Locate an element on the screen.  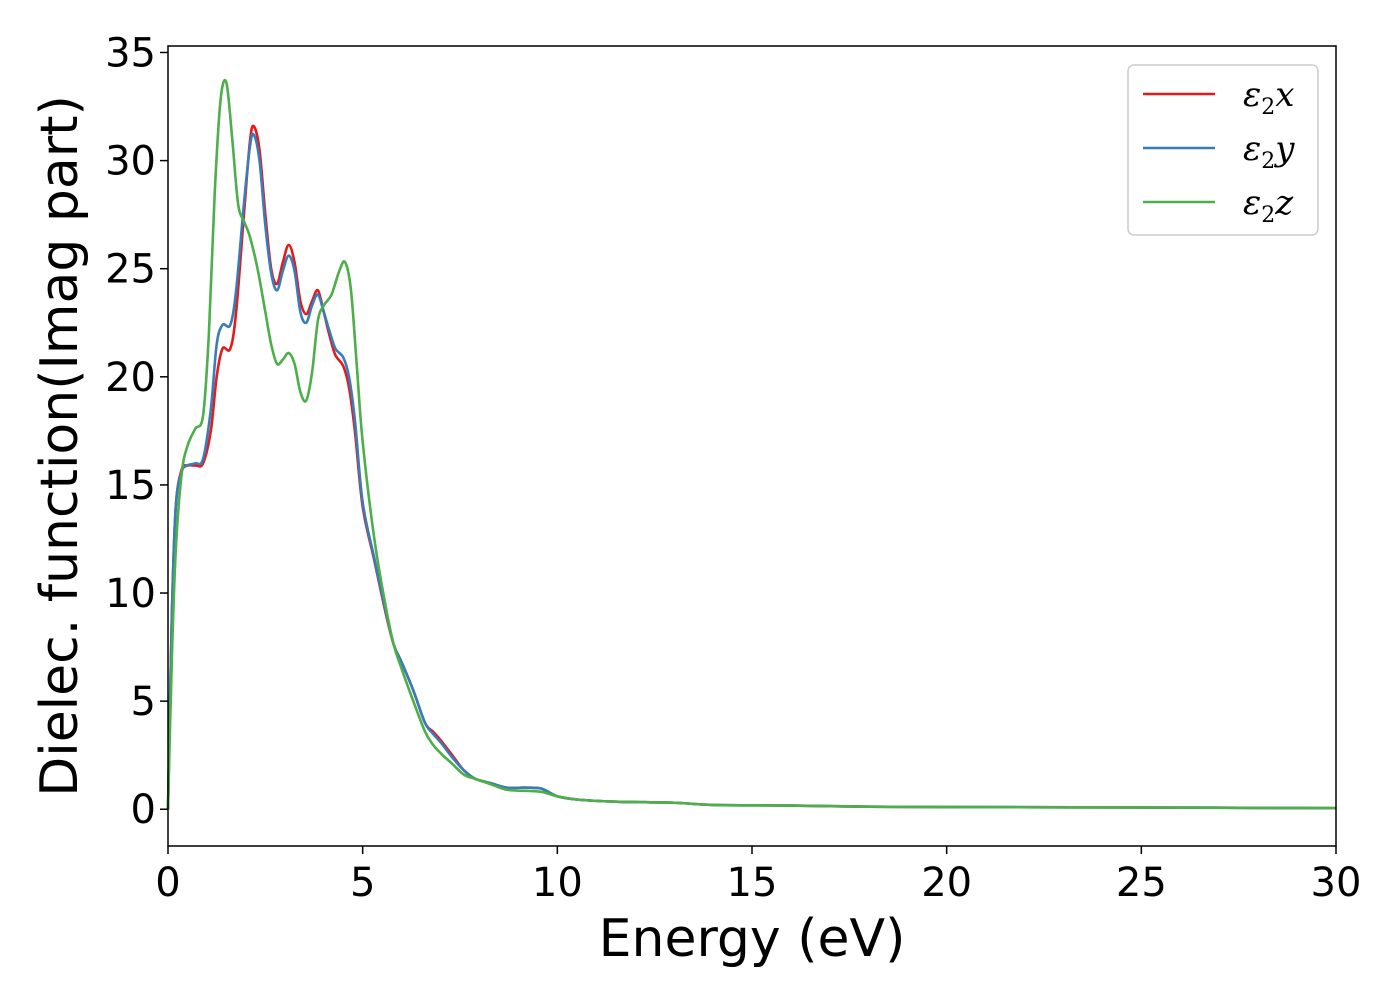
y-axis-label: Dielec. function(Imag part) is located at coordinates (60, 446).